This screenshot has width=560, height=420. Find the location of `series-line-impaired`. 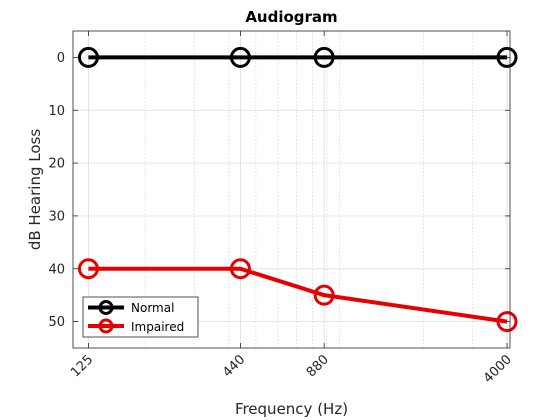

series-line-impaired is located at coordinates (298, 295).